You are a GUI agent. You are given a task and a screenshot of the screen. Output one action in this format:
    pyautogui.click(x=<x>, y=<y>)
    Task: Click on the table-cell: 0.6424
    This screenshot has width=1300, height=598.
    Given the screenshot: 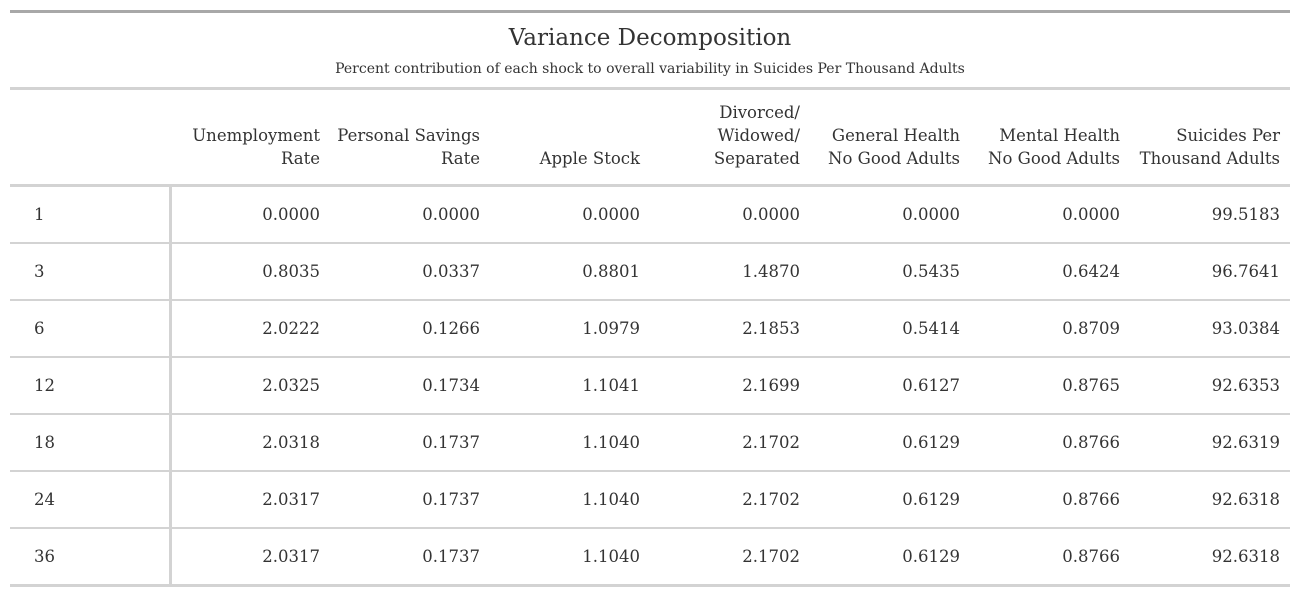 What is the action you would take?
    pyautogui.click(x=1050, y=271)
    